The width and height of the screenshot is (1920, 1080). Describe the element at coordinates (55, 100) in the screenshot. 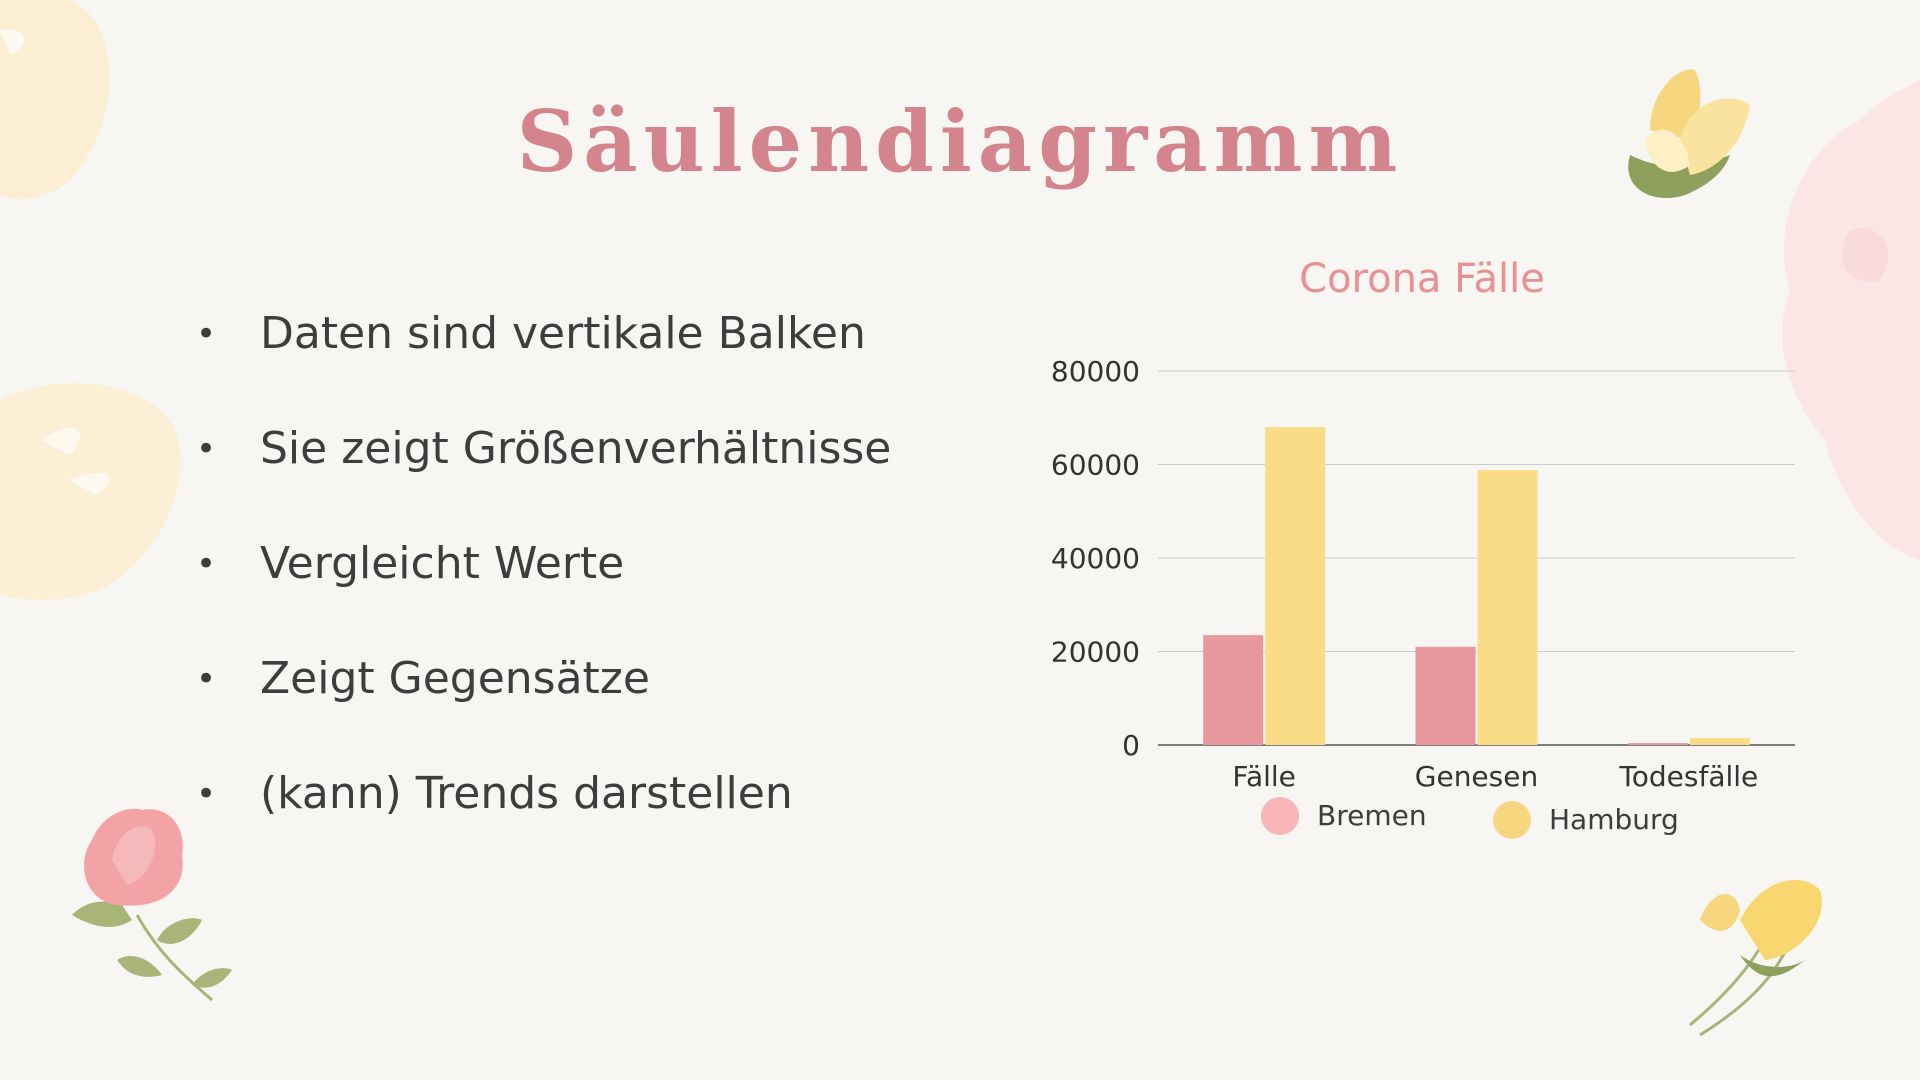

I see `decorative-leaf-top-left` at that location.